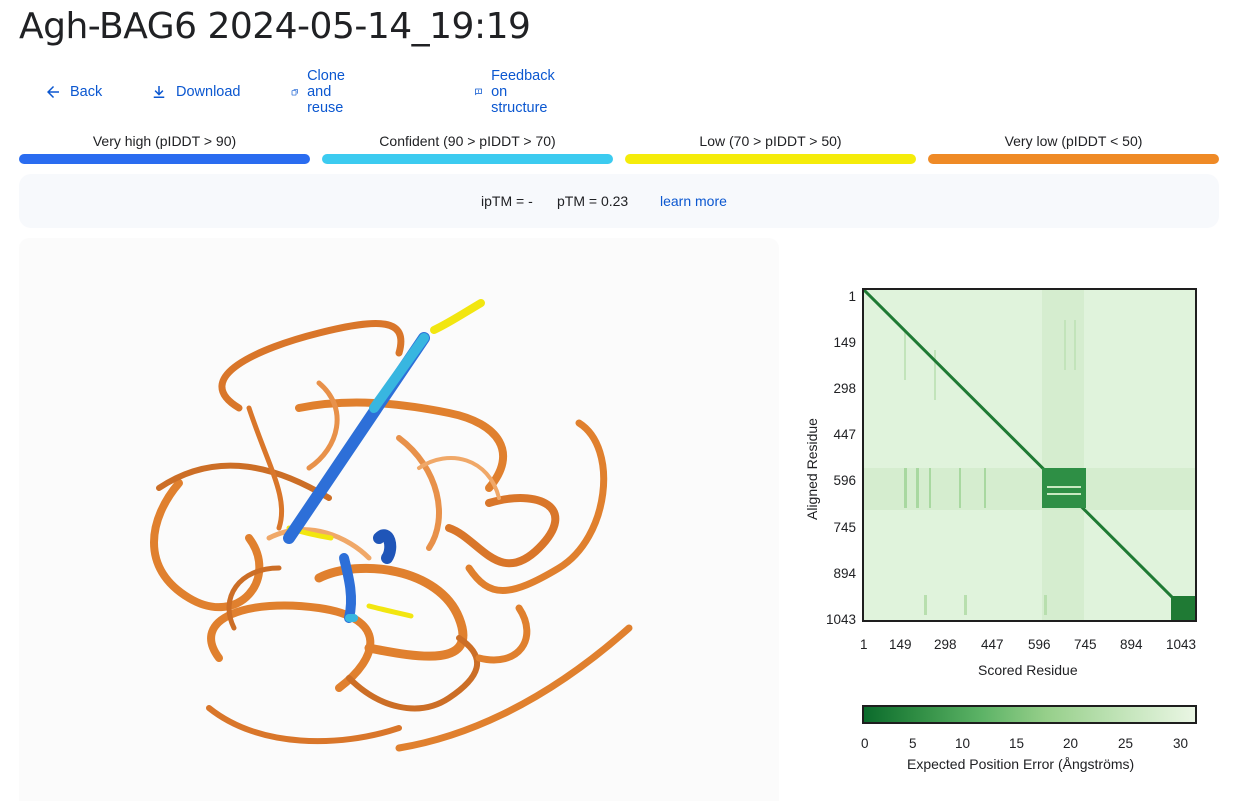  What do you see at coordinates (945, 644) in the screenshot?
I see `x-tick: 298` at bounding box center [945, 644].